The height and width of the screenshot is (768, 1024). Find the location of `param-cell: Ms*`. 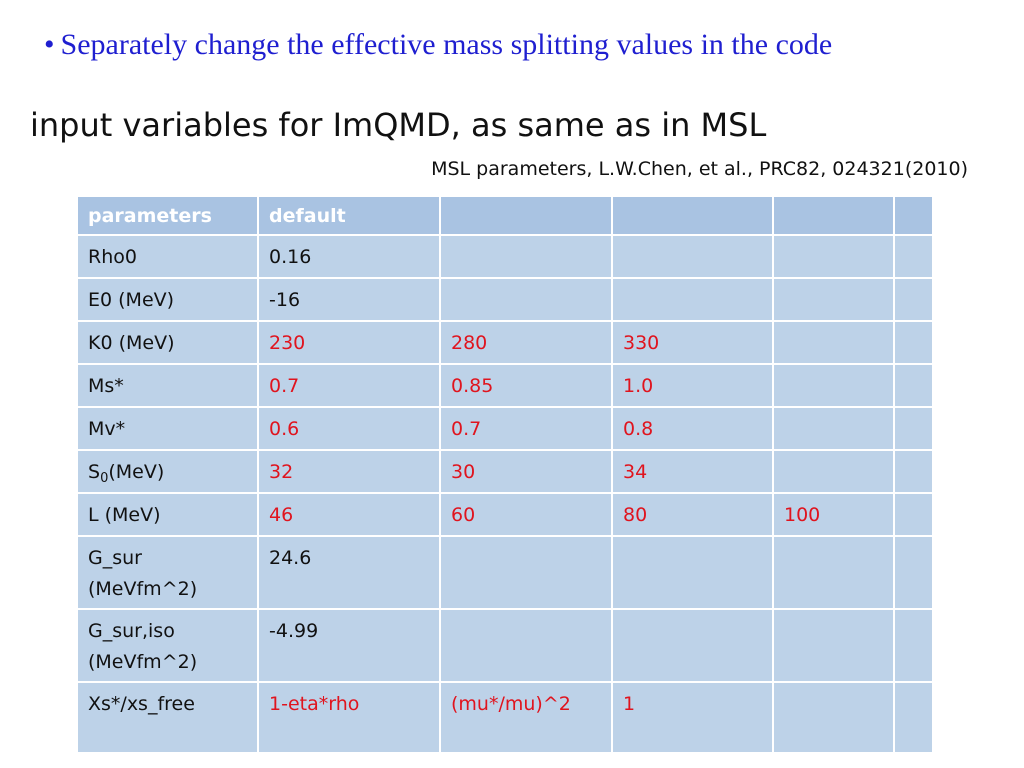

param-cell: Ms* is located at coordinates (167, 385).